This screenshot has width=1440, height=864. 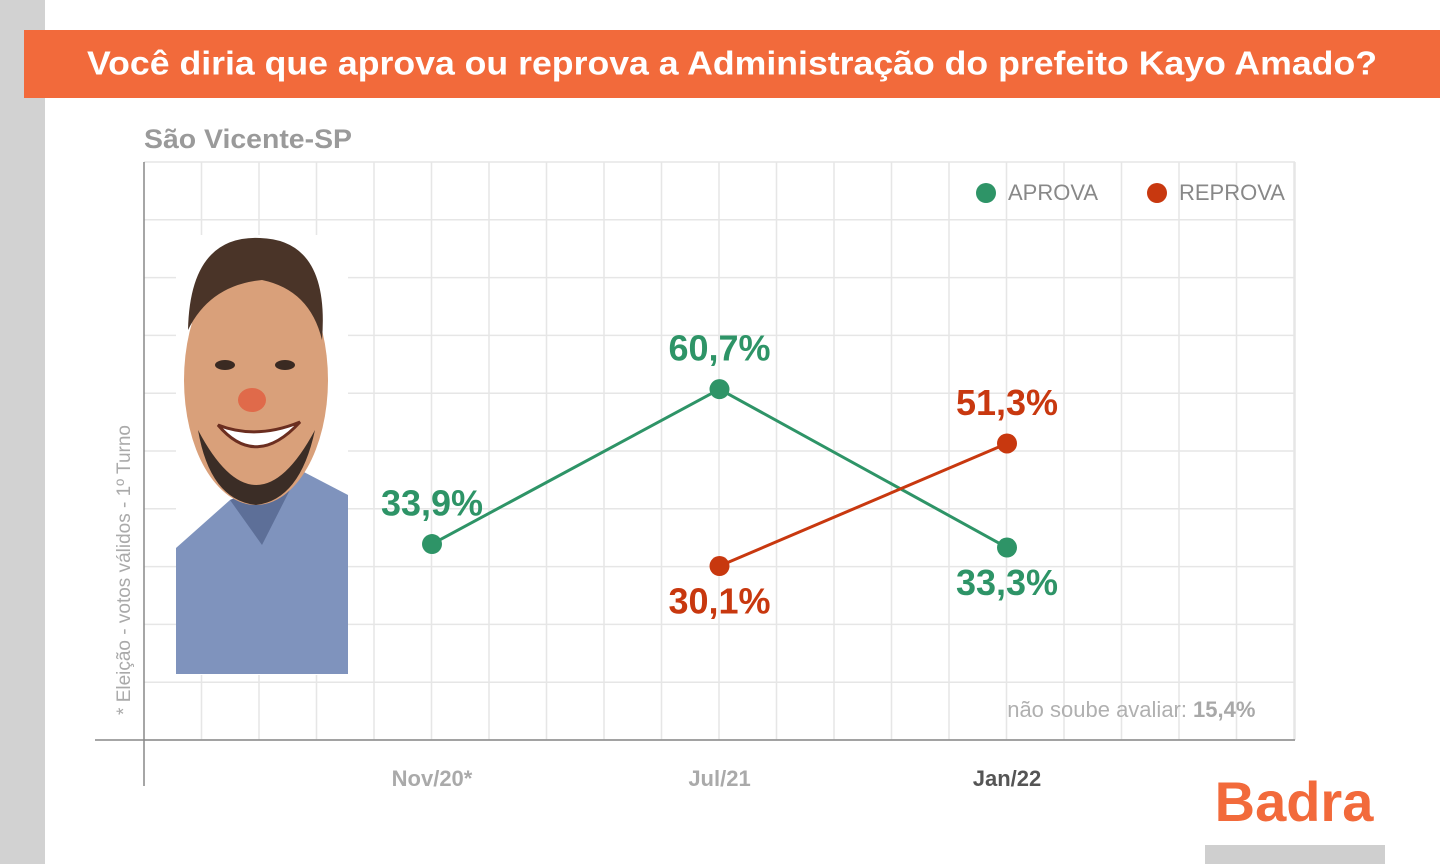 What do you see at coordinates (719, 348) in the screenshot?
I see `value-label: 60,7%` at bounding box center [719, 348].